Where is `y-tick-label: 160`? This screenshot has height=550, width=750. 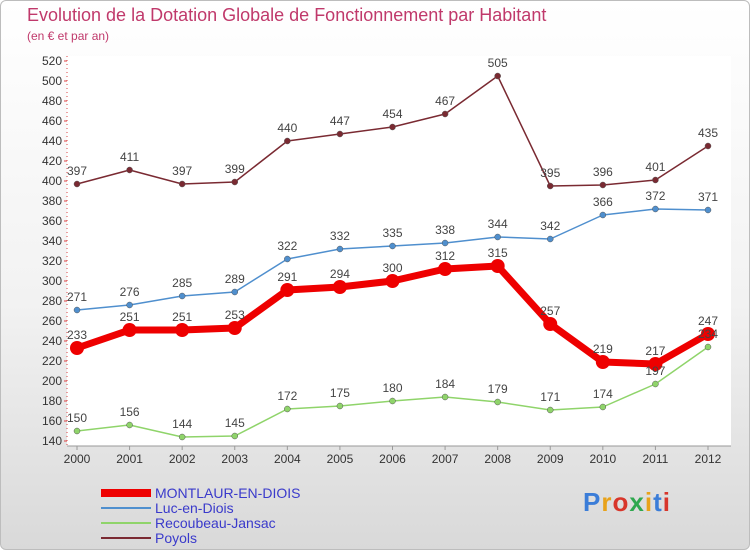 y-tick-label: 160 is located at coordinates (52, 421).